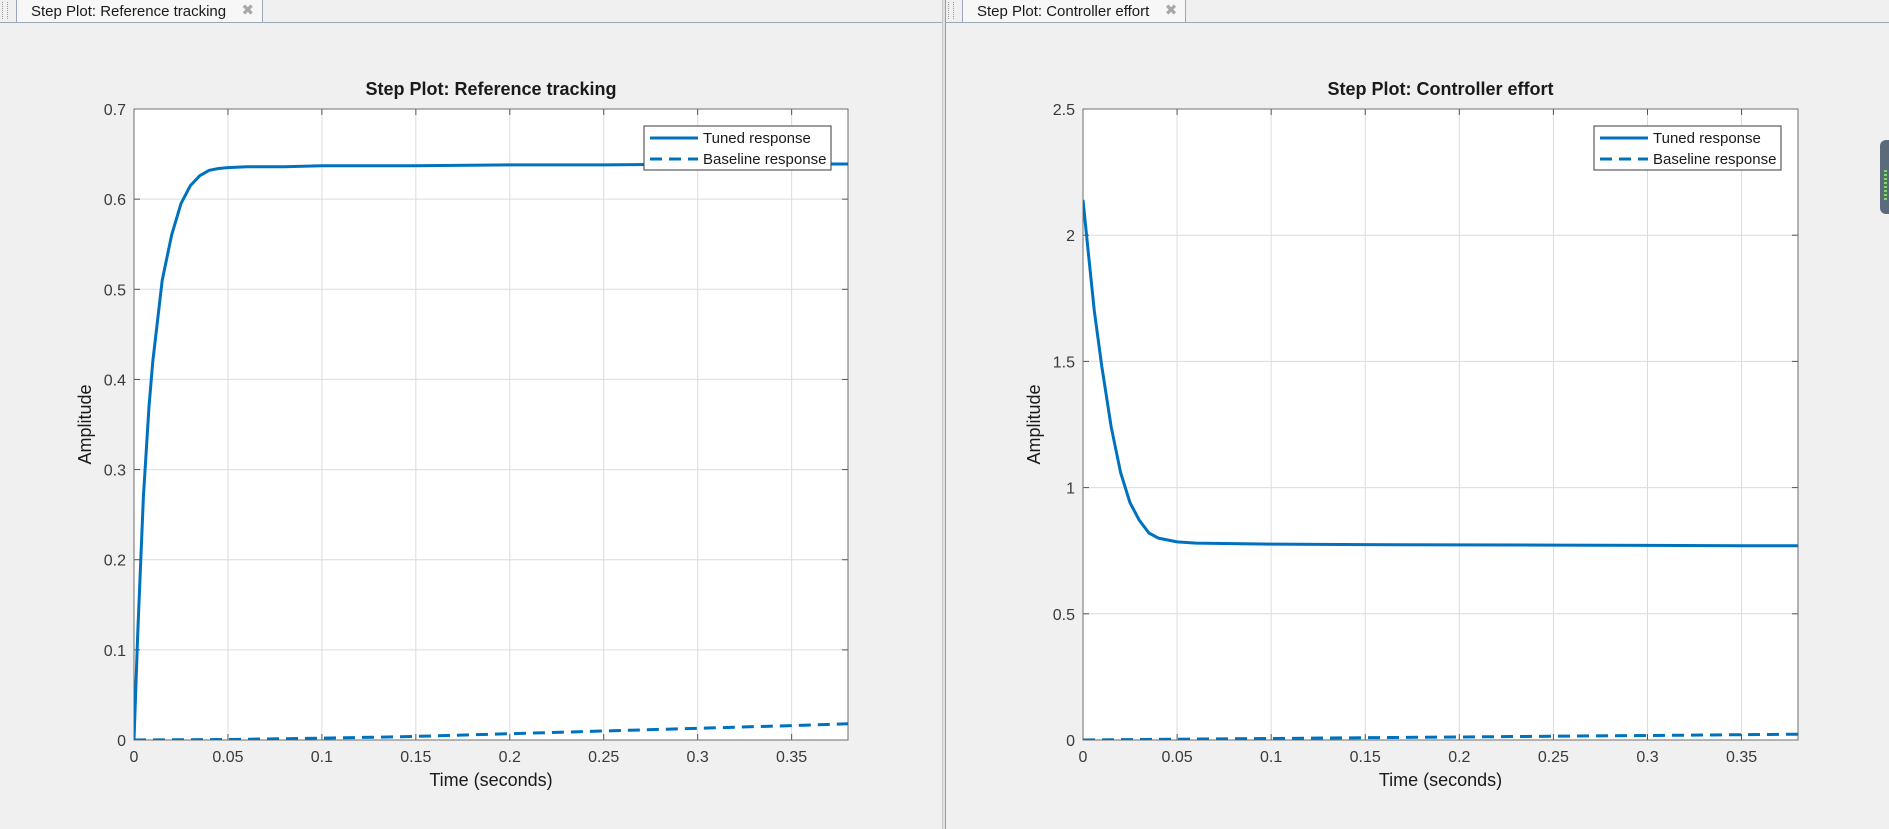 This screenshot has height=829, width=1889. What do you see at coordinates (115, 561) in the screenshot?
I see `y-tick-label: 0.2` at bounding box center [115, 561].